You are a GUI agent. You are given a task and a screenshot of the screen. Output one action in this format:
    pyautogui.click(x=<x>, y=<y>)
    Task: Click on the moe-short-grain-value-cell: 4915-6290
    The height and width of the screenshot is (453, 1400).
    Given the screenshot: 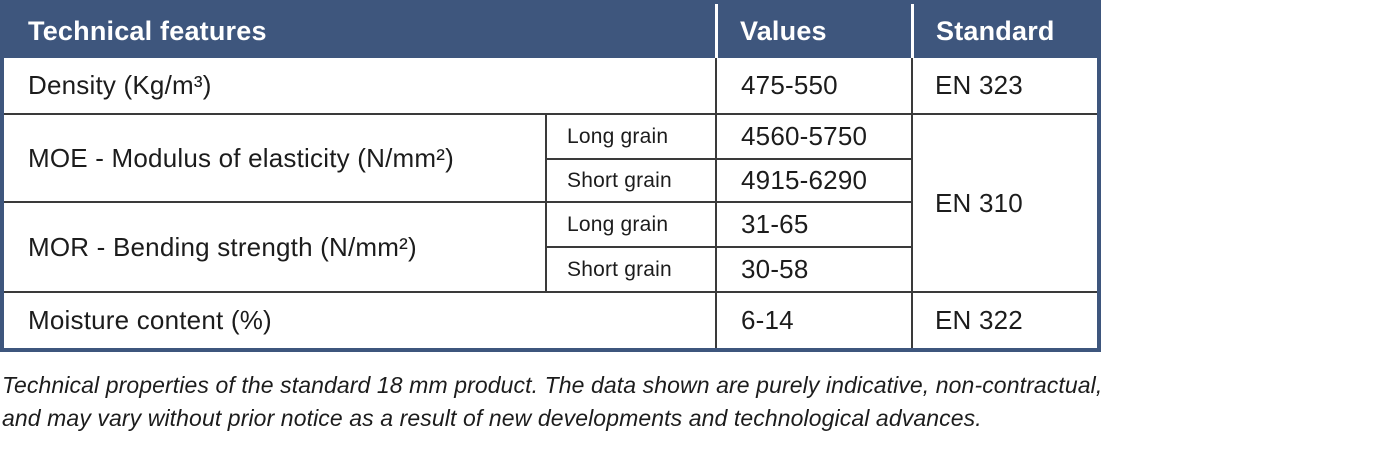 What is the action you would take?
    pyautogui.click(x=813, y=181)
    